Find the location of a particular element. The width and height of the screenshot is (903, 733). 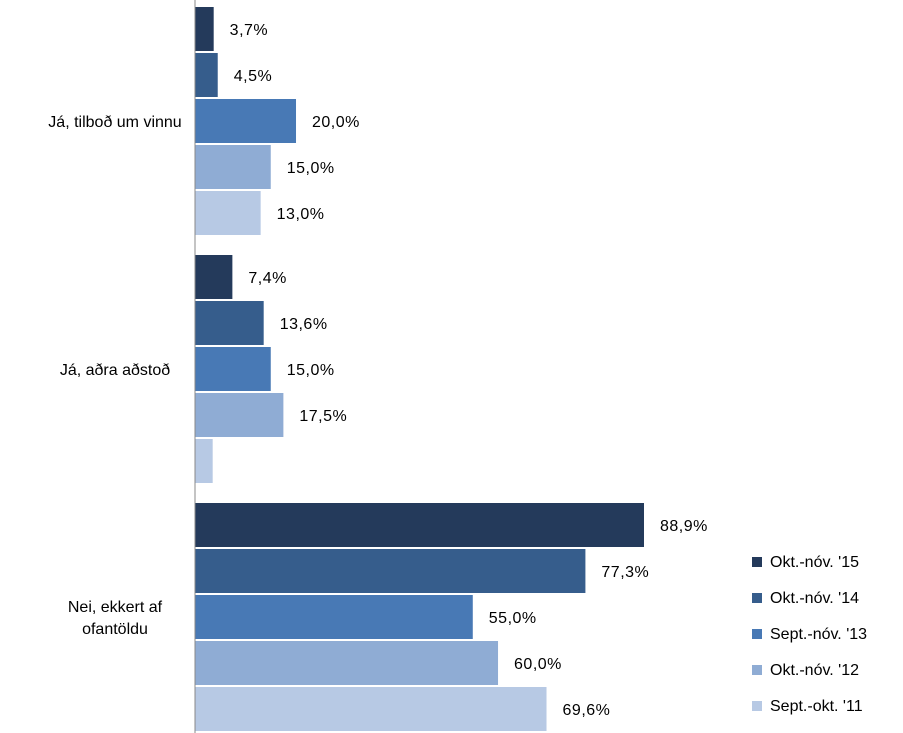

data-label: 60,0% is located at coordinates (538, 664).